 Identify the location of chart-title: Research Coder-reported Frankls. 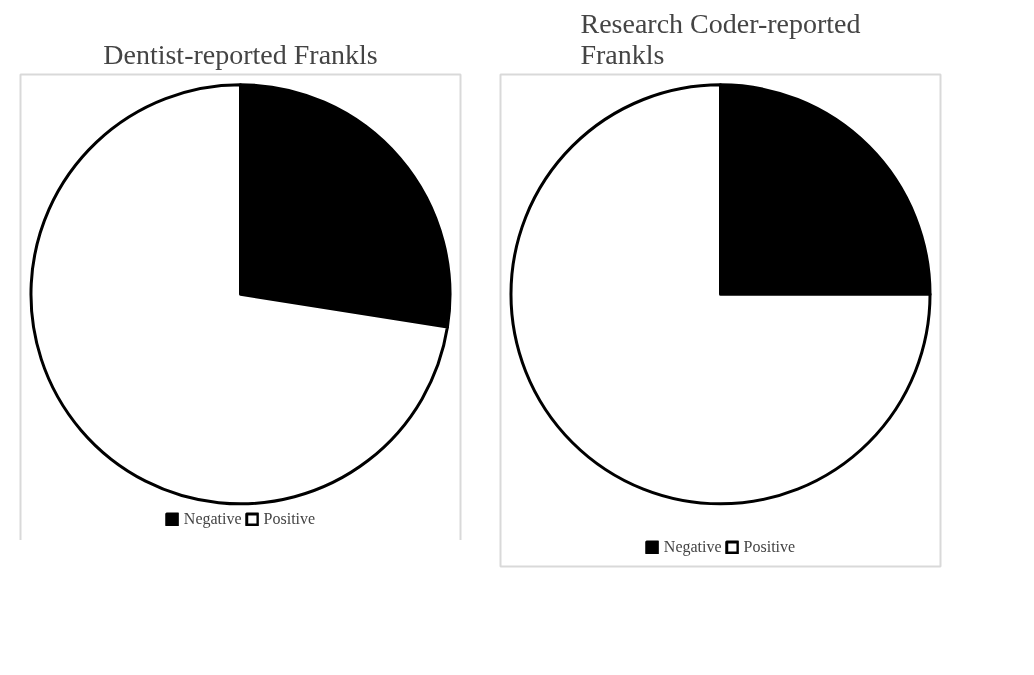
(720, 38).